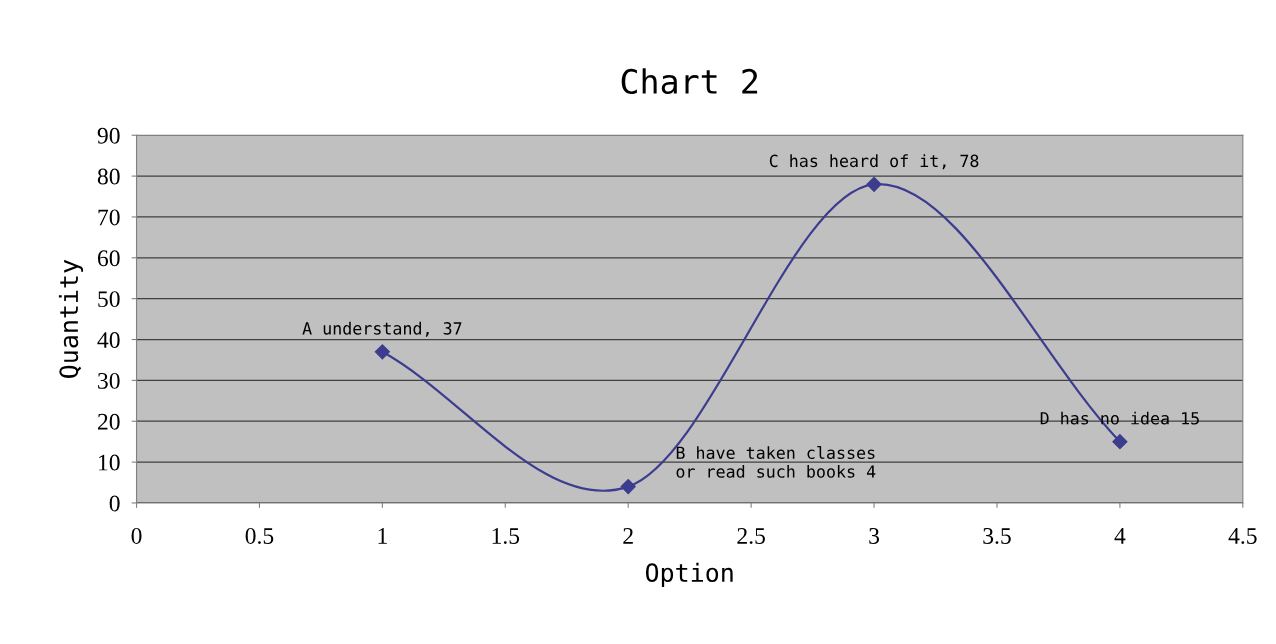 The height and width of the screenshot is (644, 1276). I want to click on y-tick-label: 30, so click(109, 380).